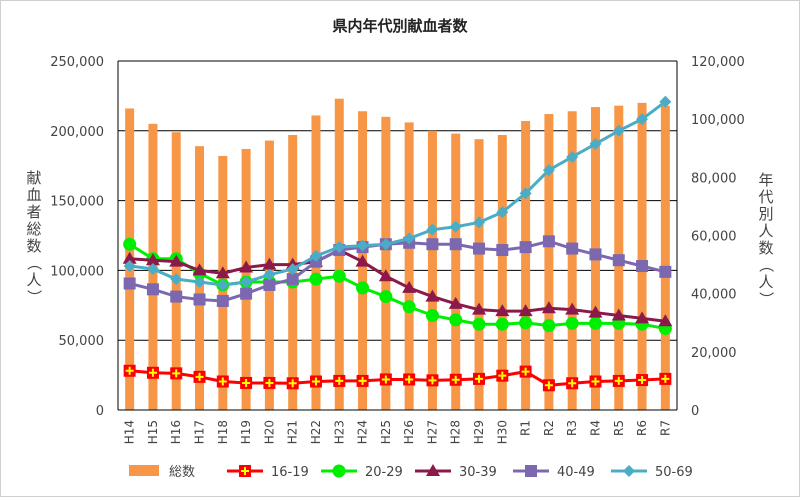 The image size is (800, 500). What do you see at coordinates (245, 471) in the screenshot?
I see `legend-marker-16-19-cross` at bounding box center [245, 471].